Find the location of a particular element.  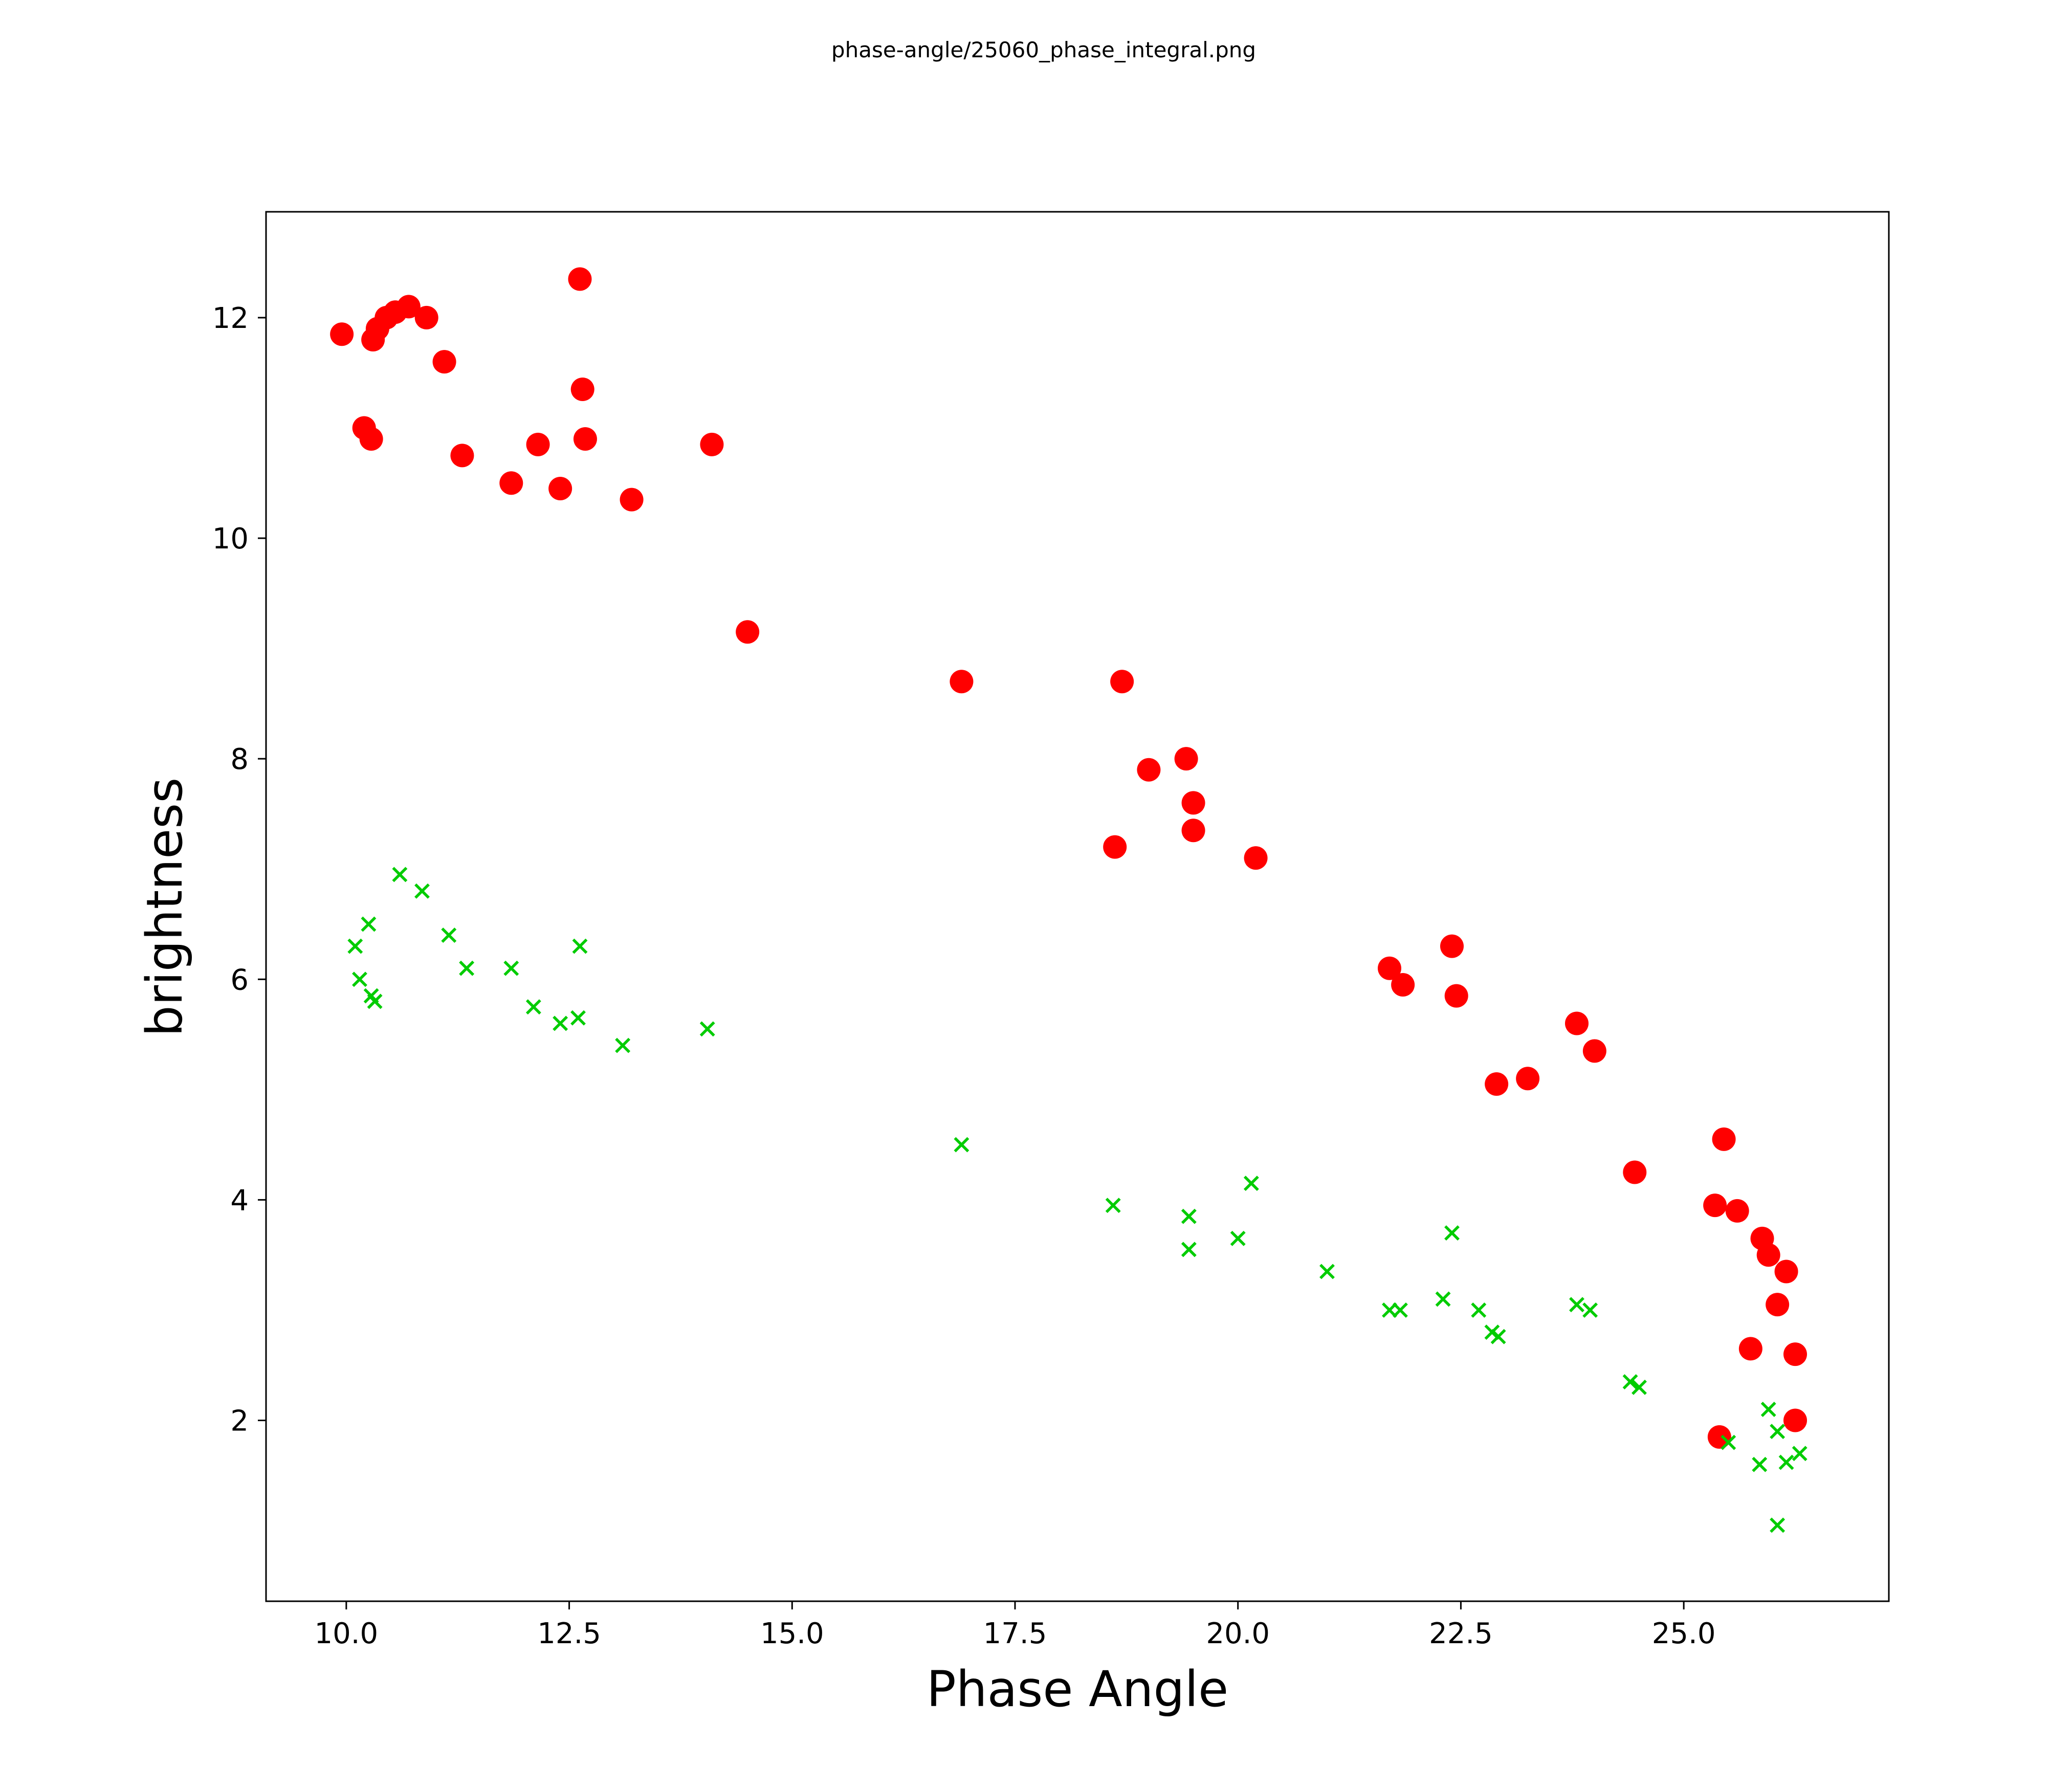

y-tick-label: 6 is located at coordinates (239, 980).